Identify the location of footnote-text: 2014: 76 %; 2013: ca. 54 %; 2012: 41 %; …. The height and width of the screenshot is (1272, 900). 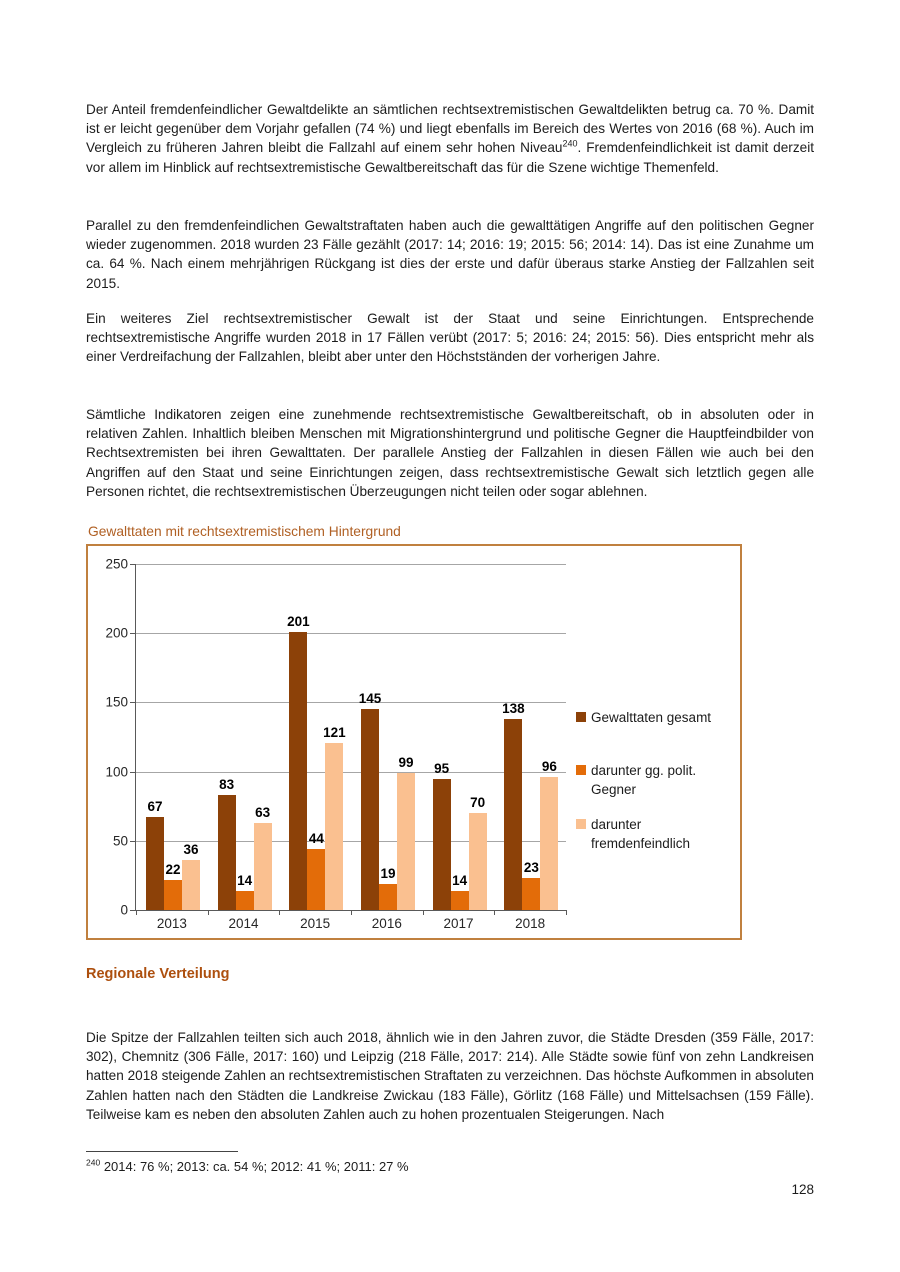
(256, 1166).